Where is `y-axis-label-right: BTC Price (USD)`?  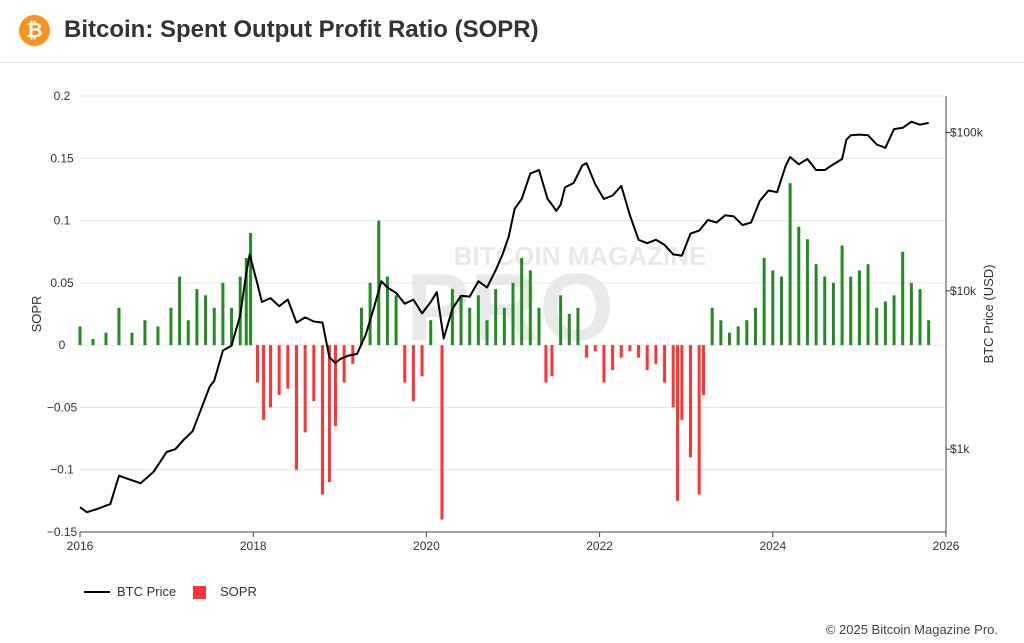
y-axis-label-right: BTC Price (USD) is located at coordinates (988, 314).